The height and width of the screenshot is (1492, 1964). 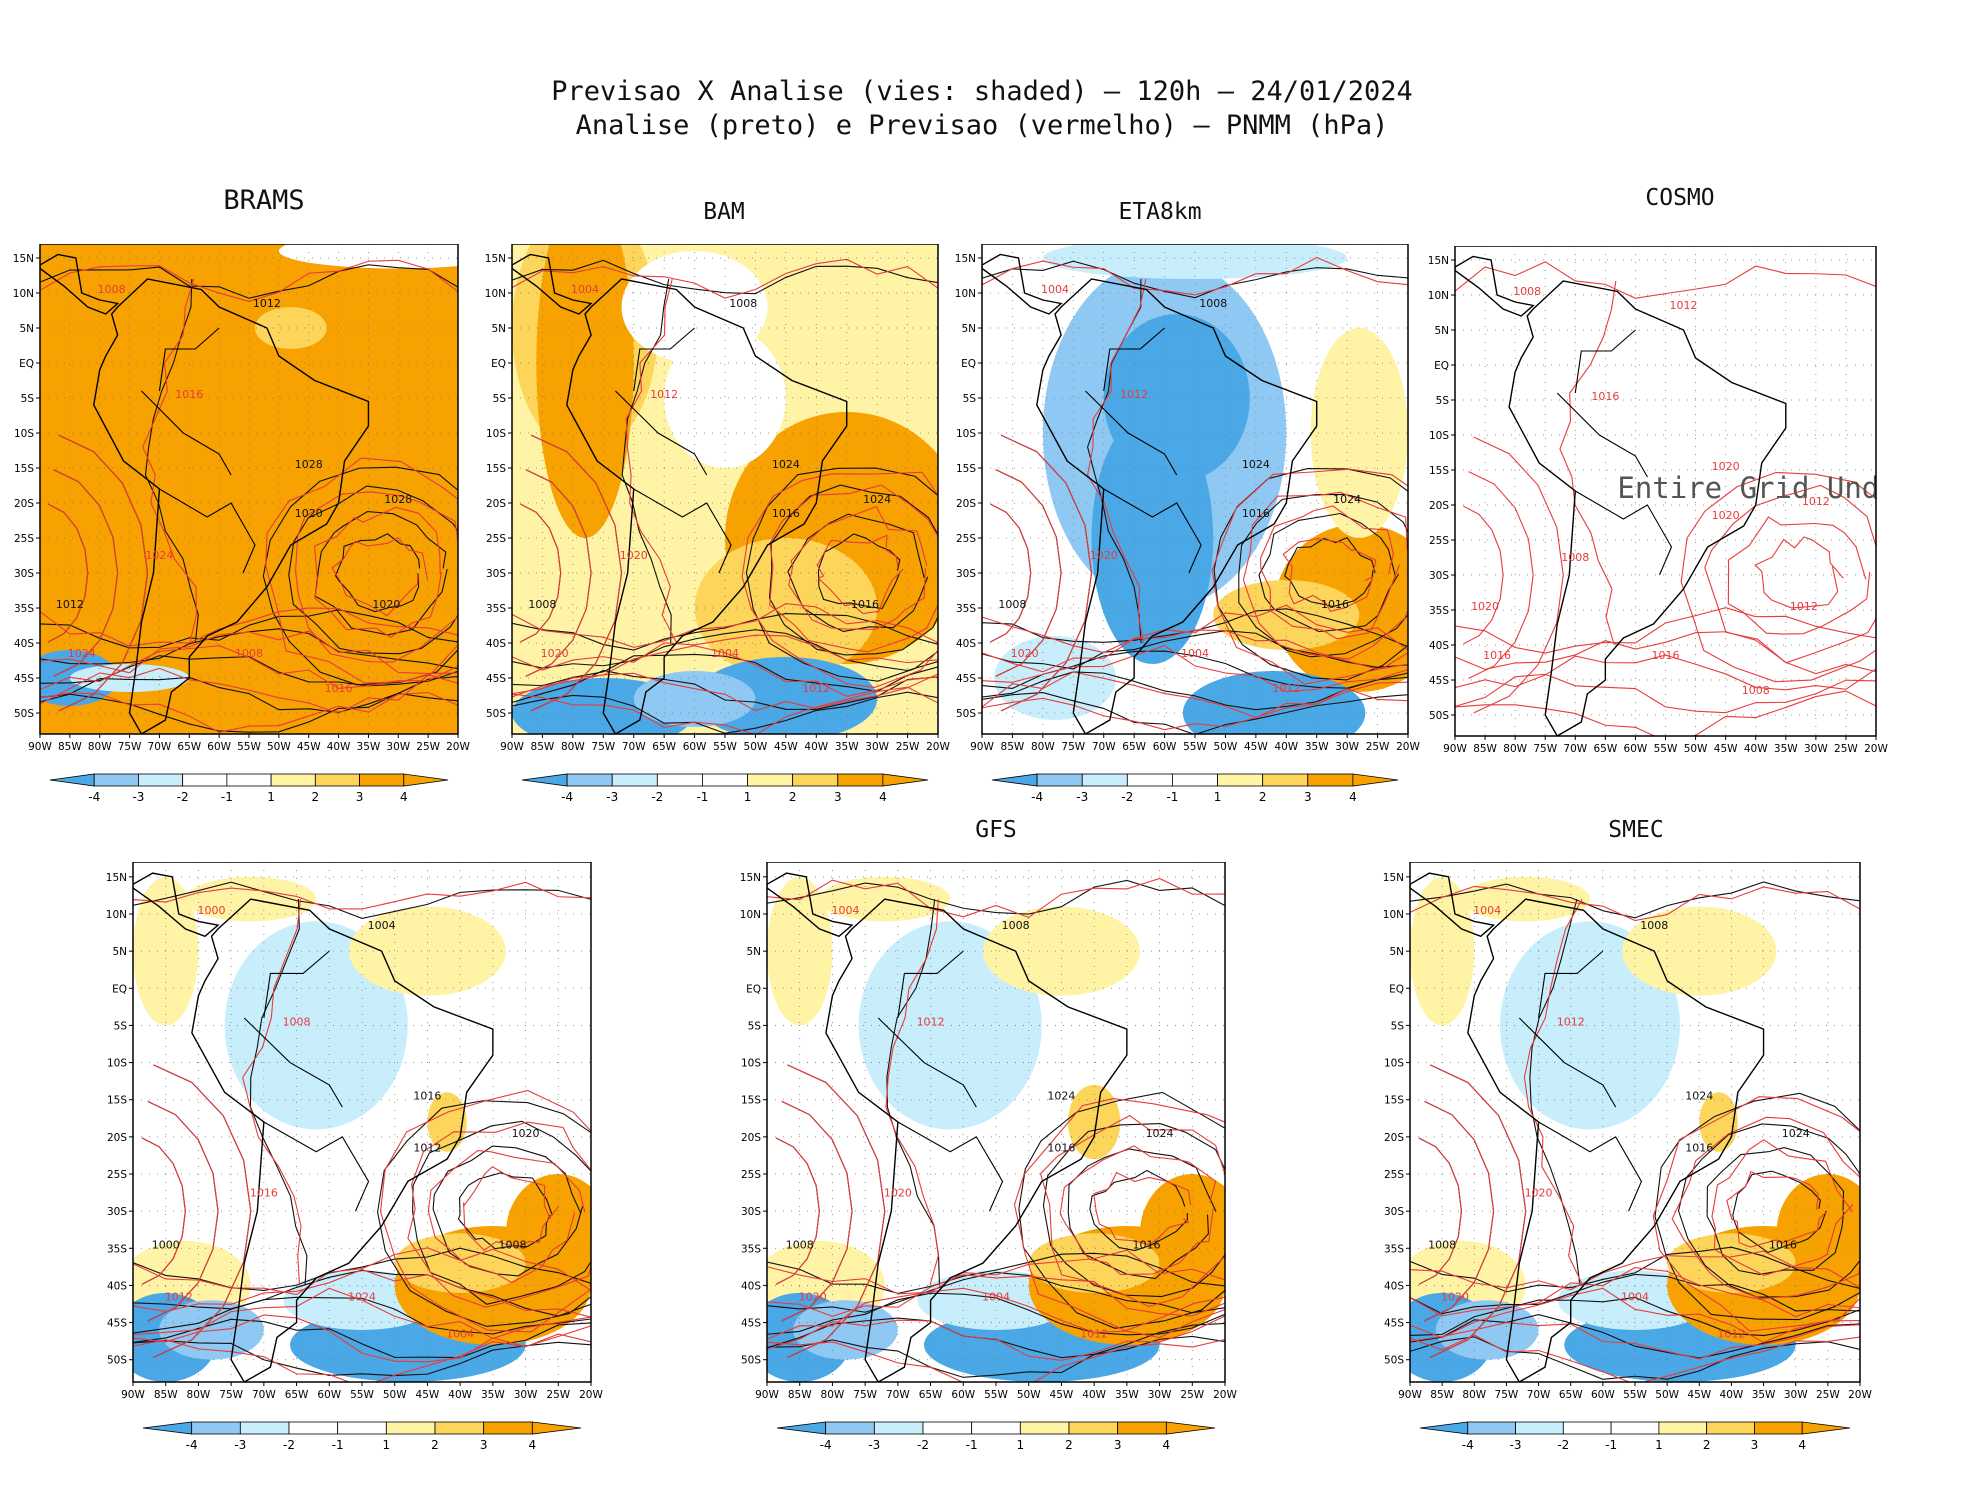 What do you see at coordinates (1439, 611) in the screenshot?
I see `y-tick-label: 35S` at bounding box center [1439, 611].